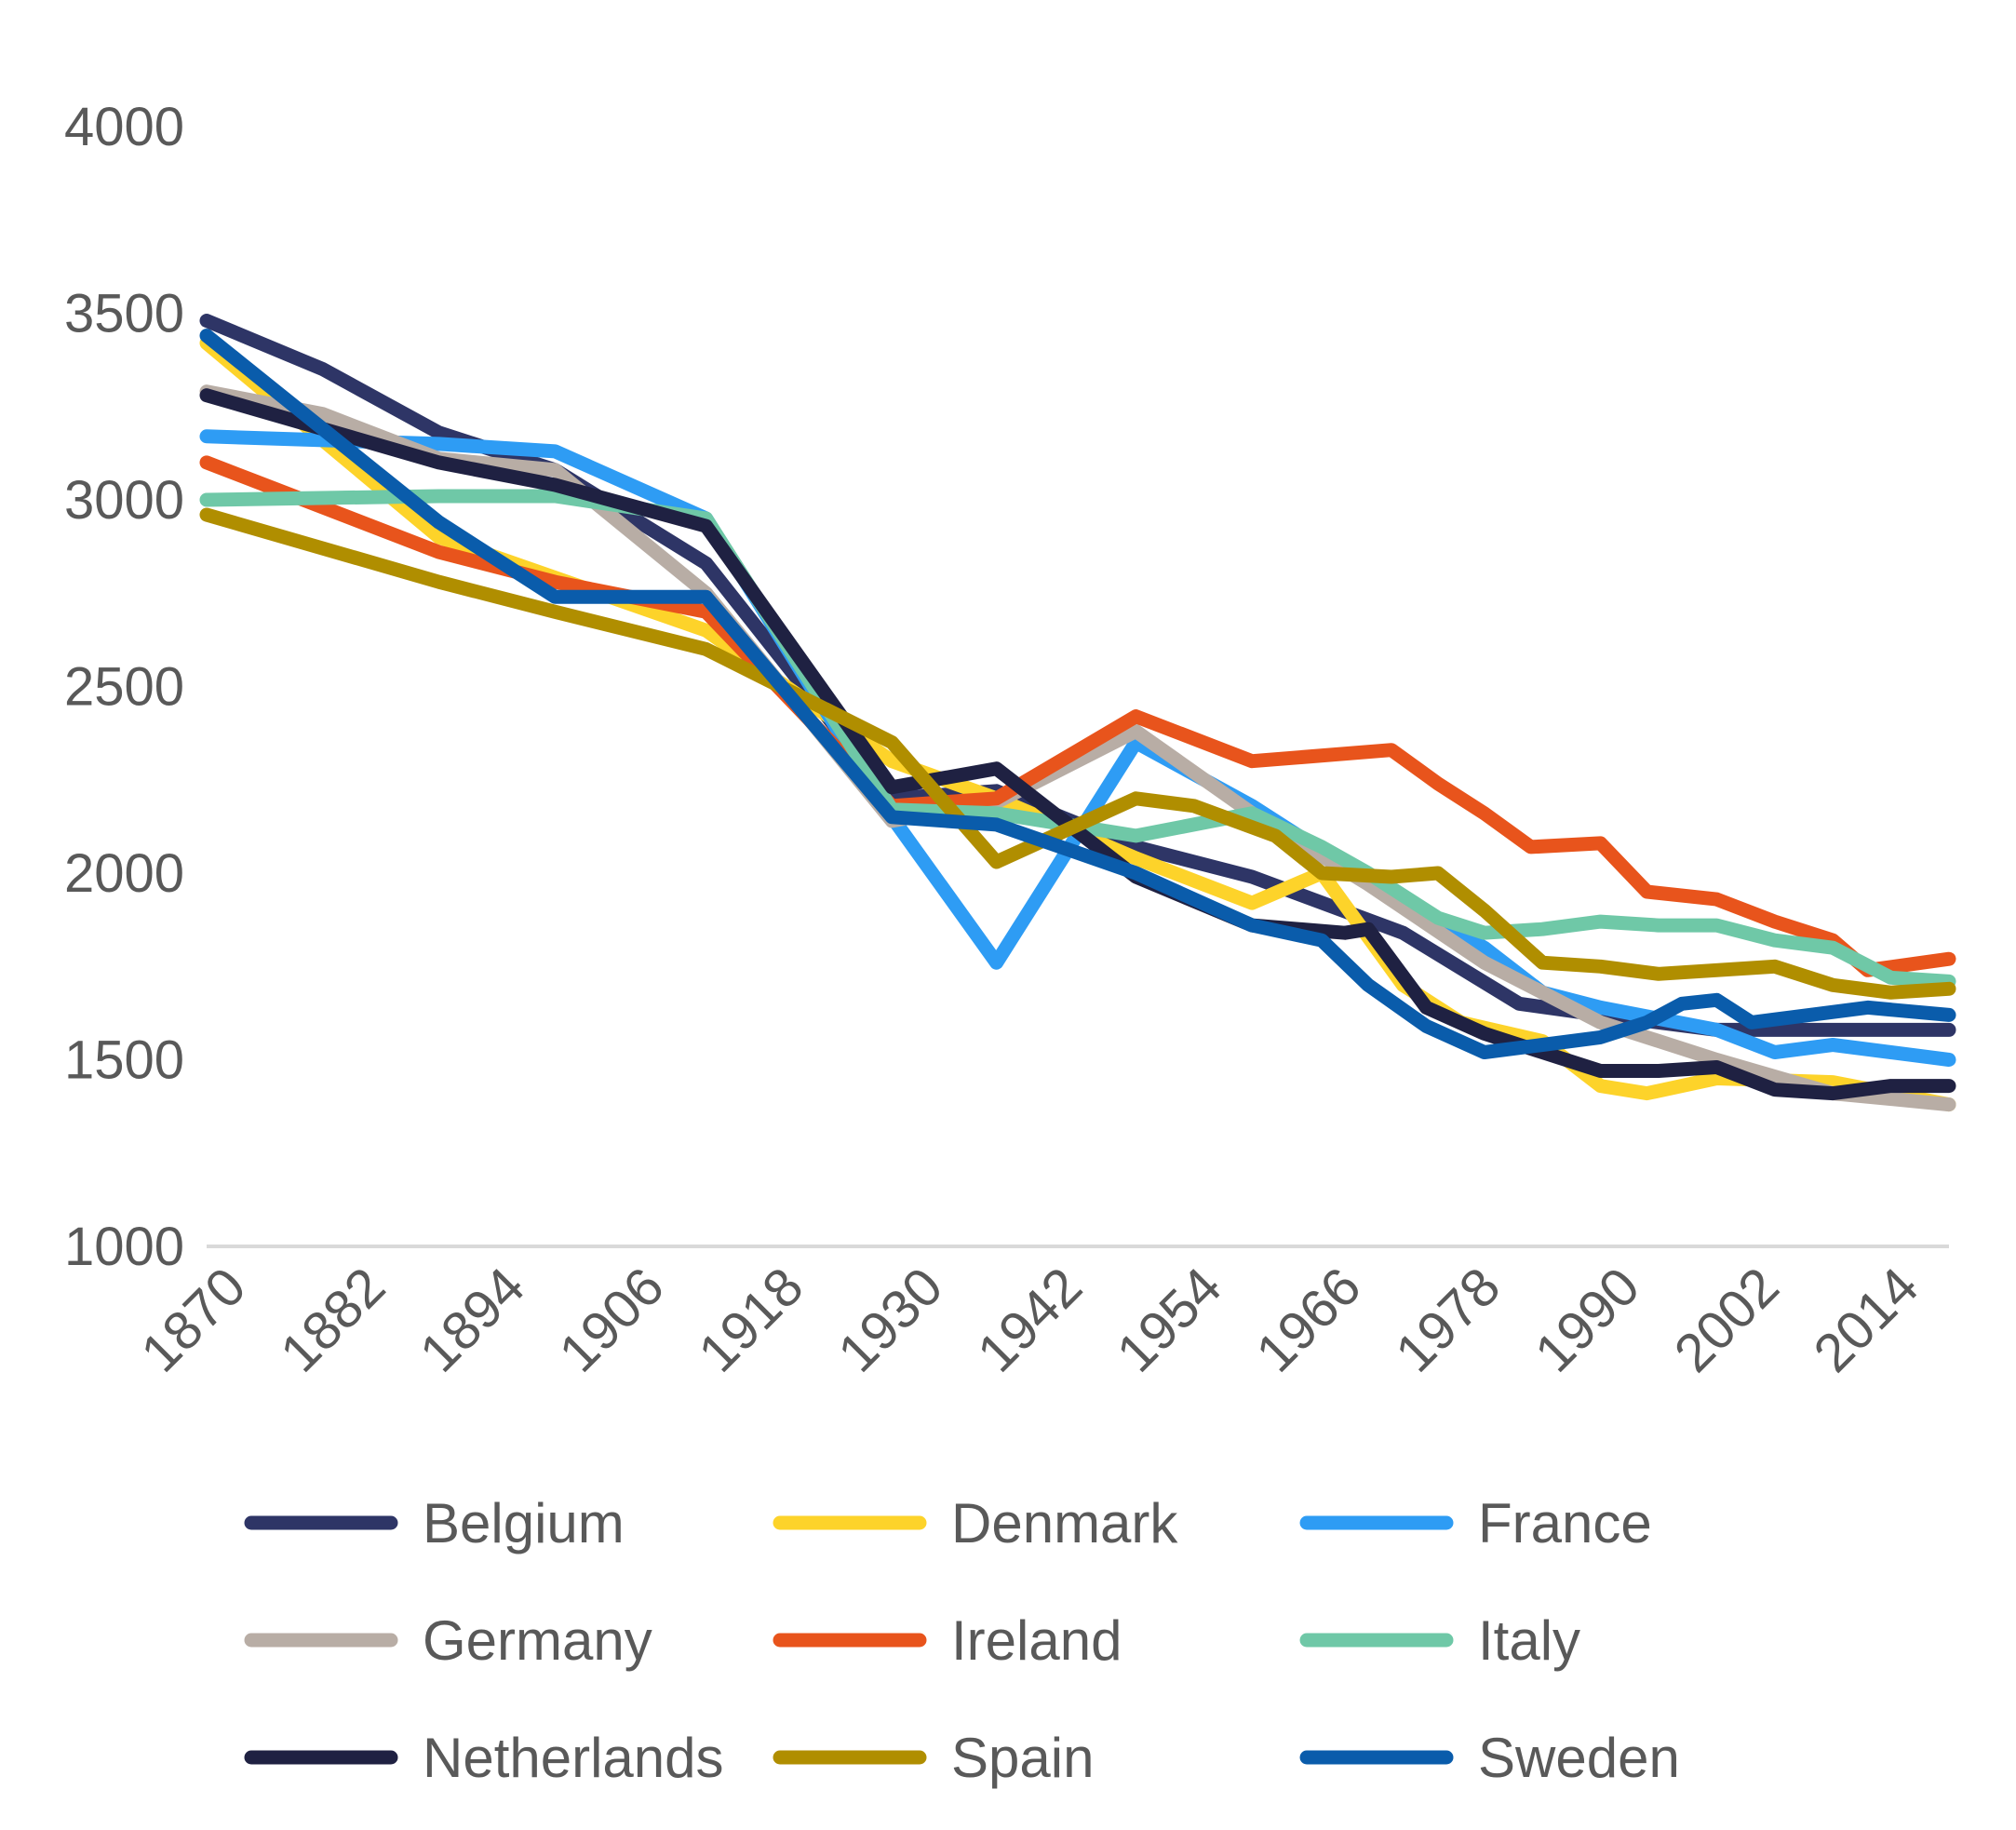  Describe the element at coordinates (1529, 1640) in the screenshot. I see `legend-label: Italy` at that location.